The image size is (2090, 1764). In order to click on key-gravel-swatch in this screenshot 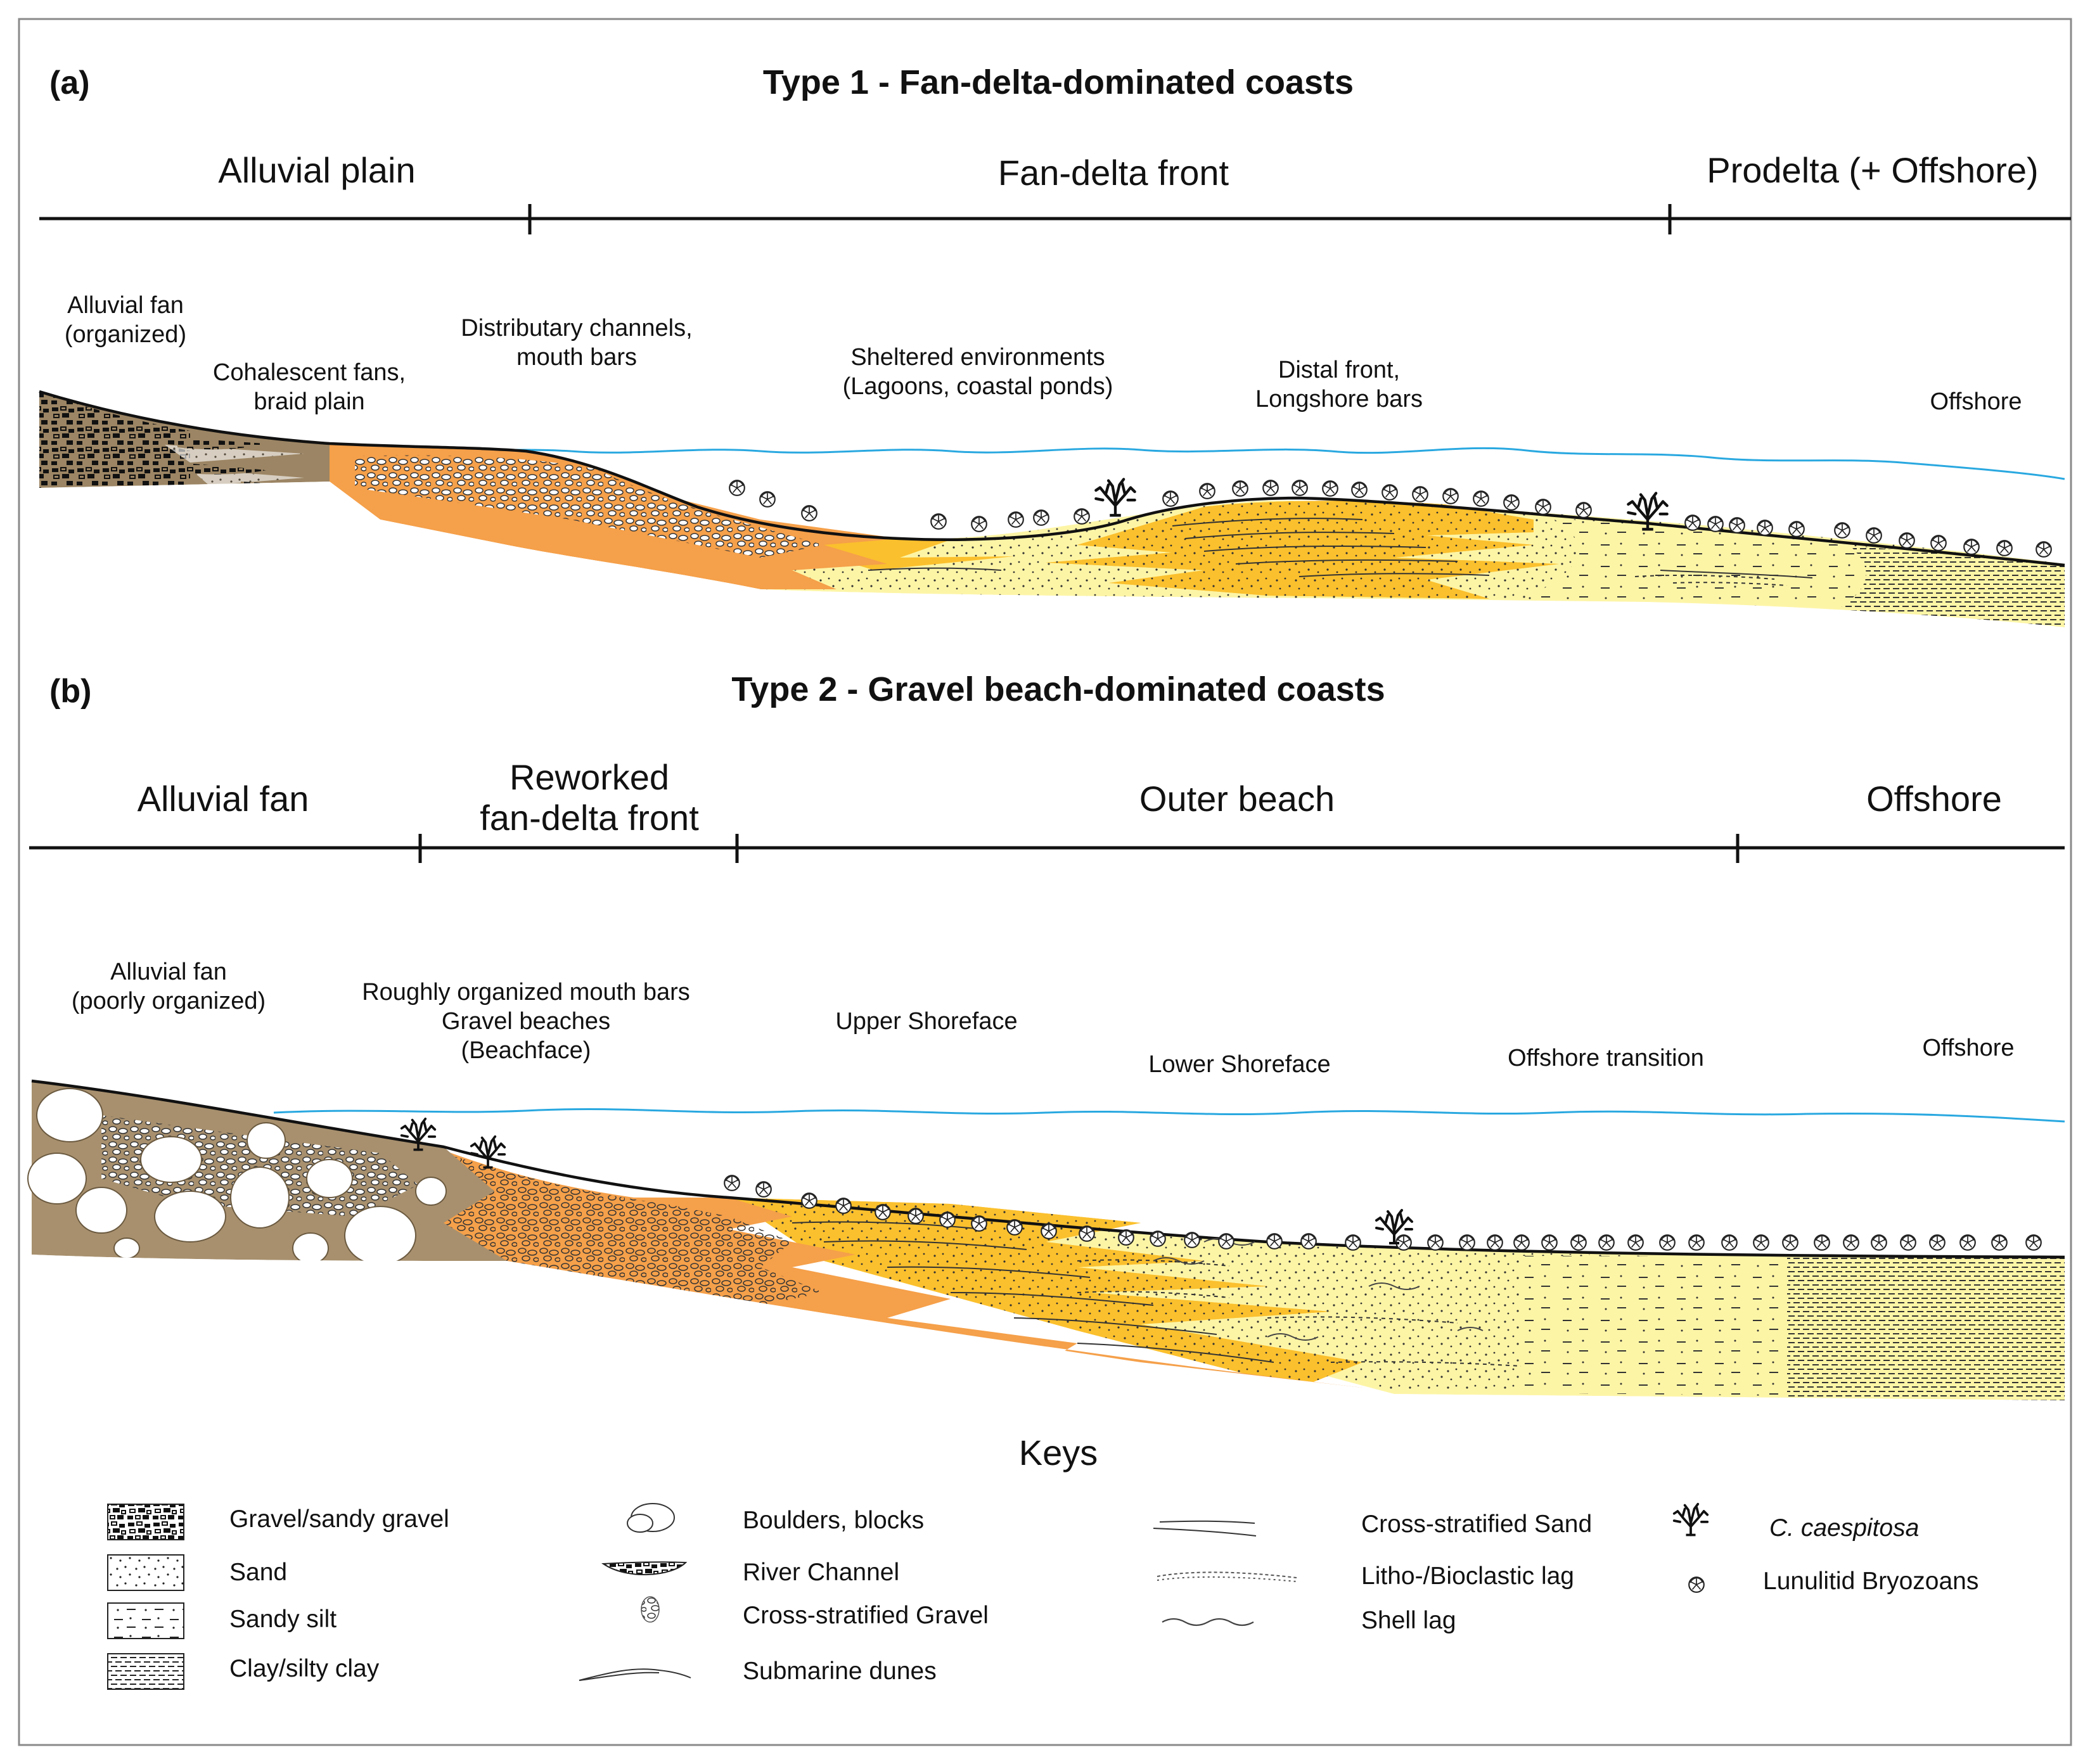, I will do `click(145, 1522)`.